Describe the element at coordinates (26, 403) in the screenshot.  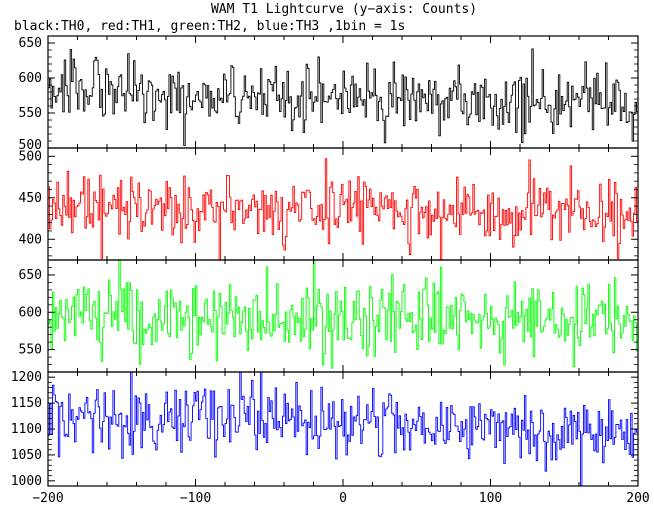
I see `y-tick-label: 1150` at that location.